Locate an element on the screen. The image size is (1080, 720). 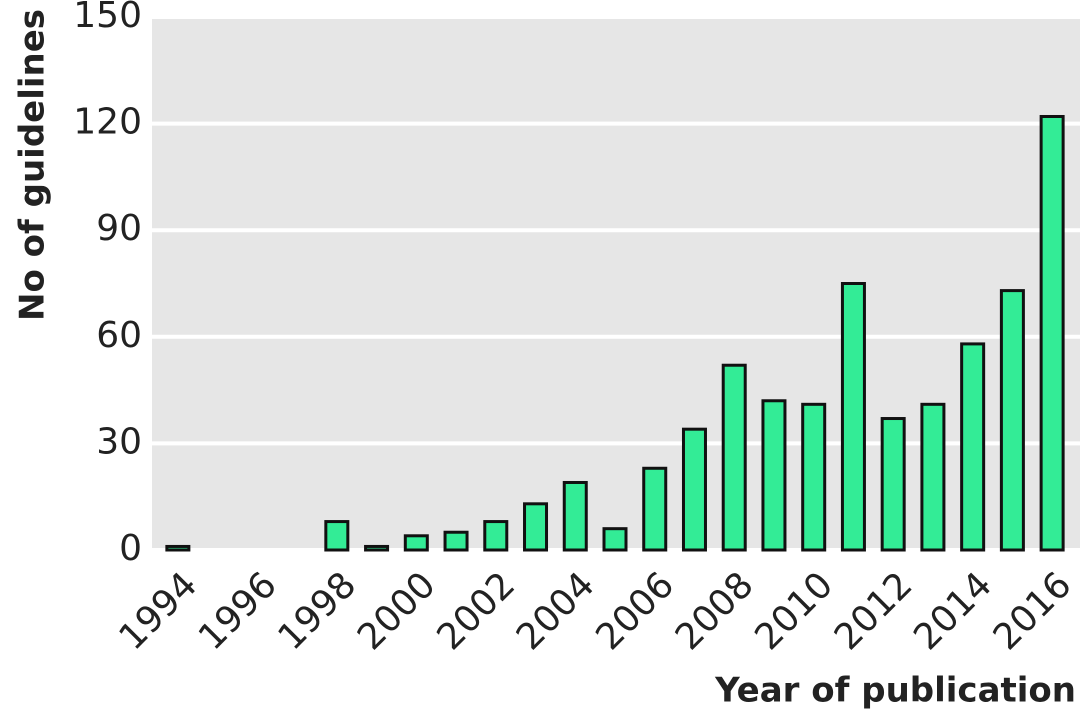
x-tick-label: 2000 is located at coordinates (397, 611).